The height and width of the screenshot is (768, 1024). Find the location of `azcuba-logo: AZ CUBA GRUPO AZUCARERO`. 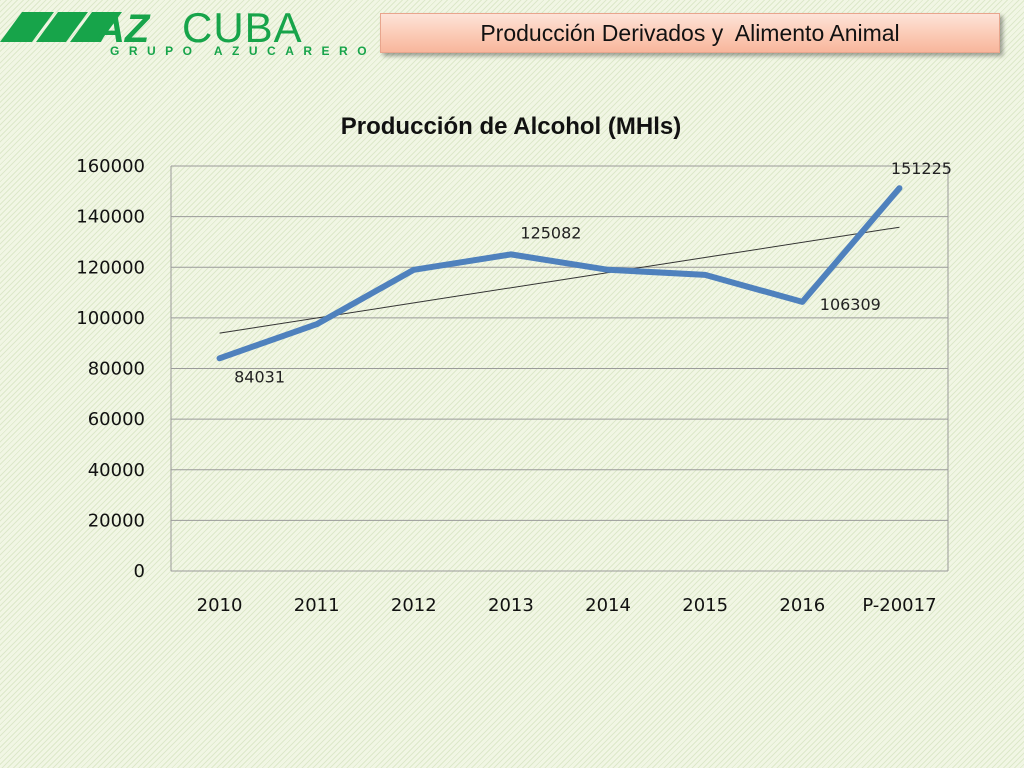

azcuba-logo: AZ CUBA GRUPO AZUCARERO is located at coordinates (185, 31).